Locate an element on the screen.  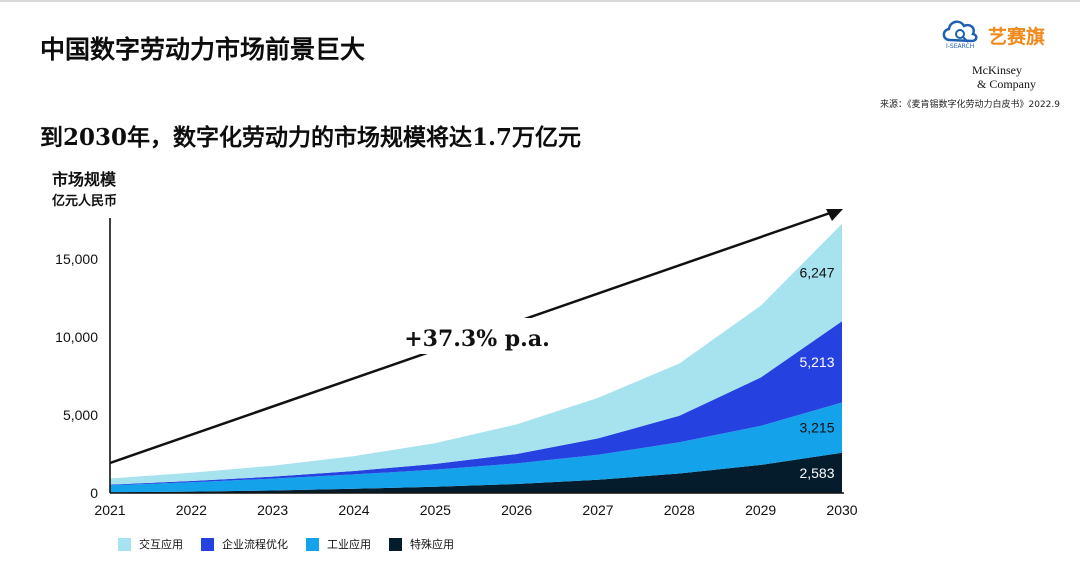
legend-item: 交互应用 is located at coordinates (150, 544).